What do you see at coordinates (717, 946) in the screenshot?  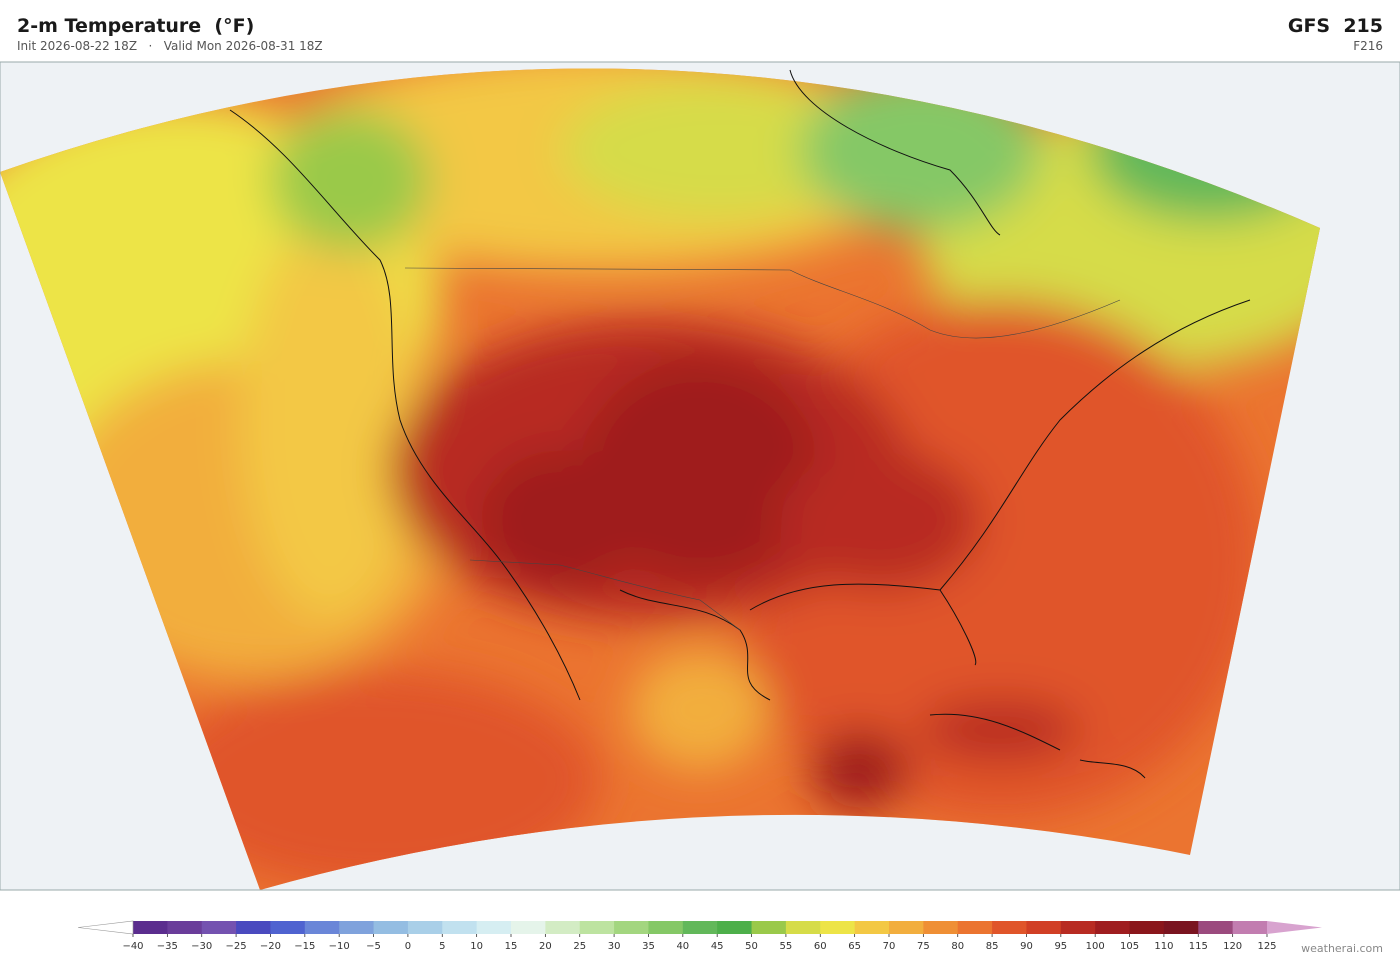 I see `tick-label: 45` at bounding box center [717, 946].